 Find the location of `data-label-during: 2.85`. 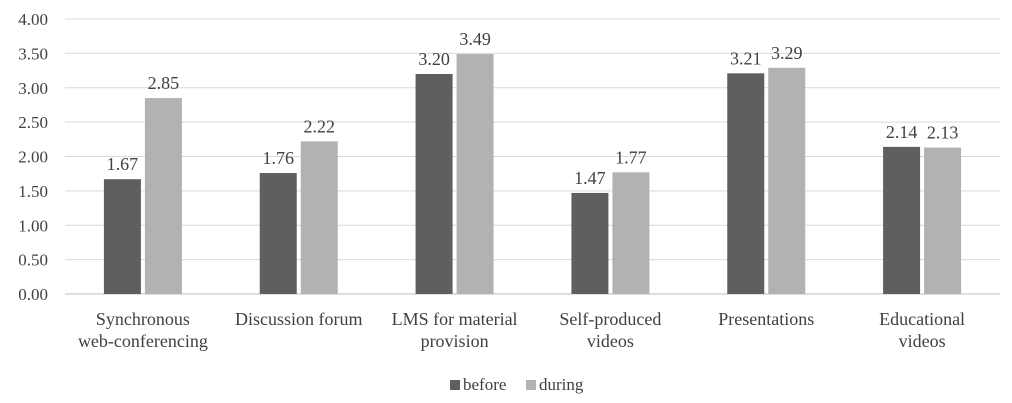

data-label-during: 2.85 is located at coordinates (164, 83).